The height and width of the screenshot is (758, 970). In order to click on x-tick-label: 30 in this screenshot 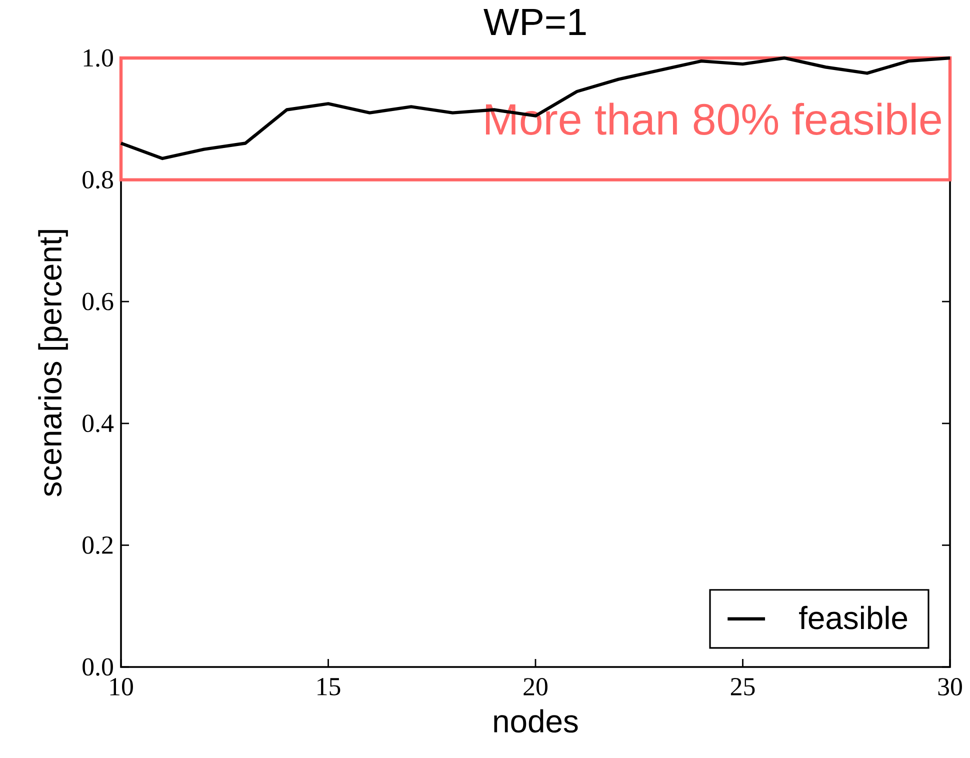, I will do `click(950, 687)`.